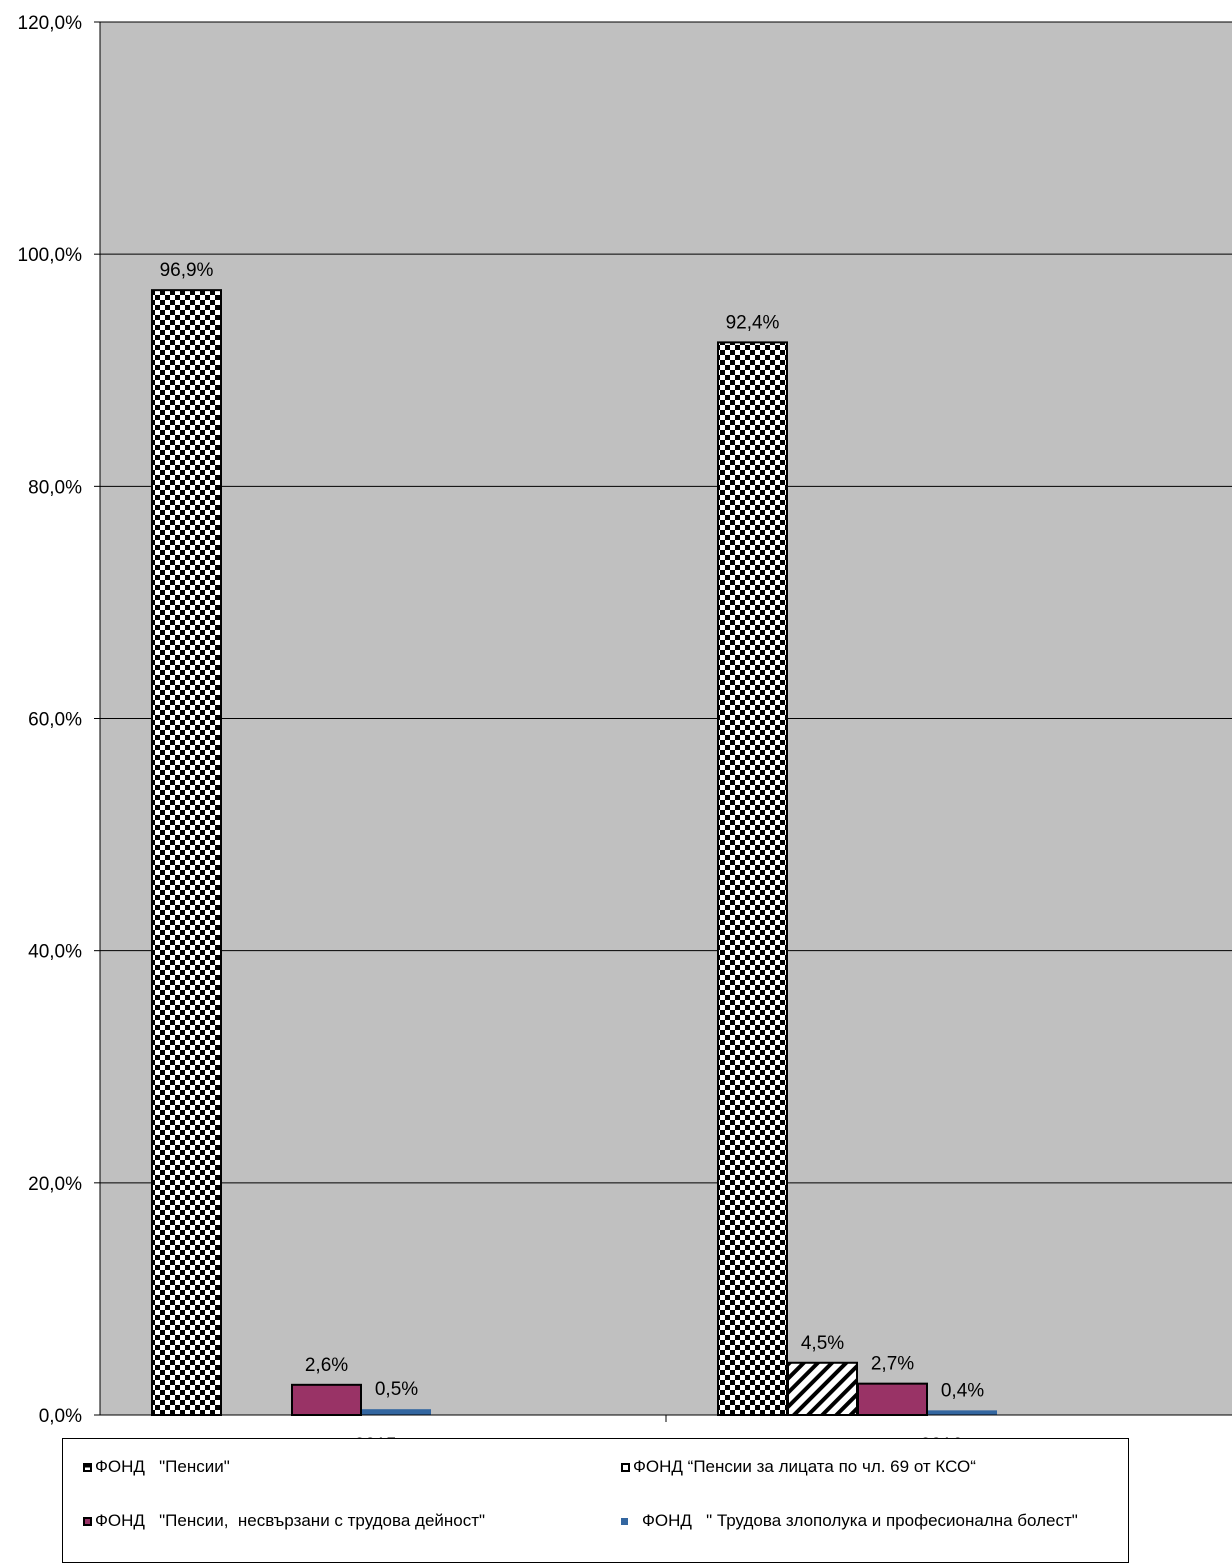 The width and height of the screenshot is (1232, 1563). I want to click on y-tick-label: 80,0%, so click(55, 487).